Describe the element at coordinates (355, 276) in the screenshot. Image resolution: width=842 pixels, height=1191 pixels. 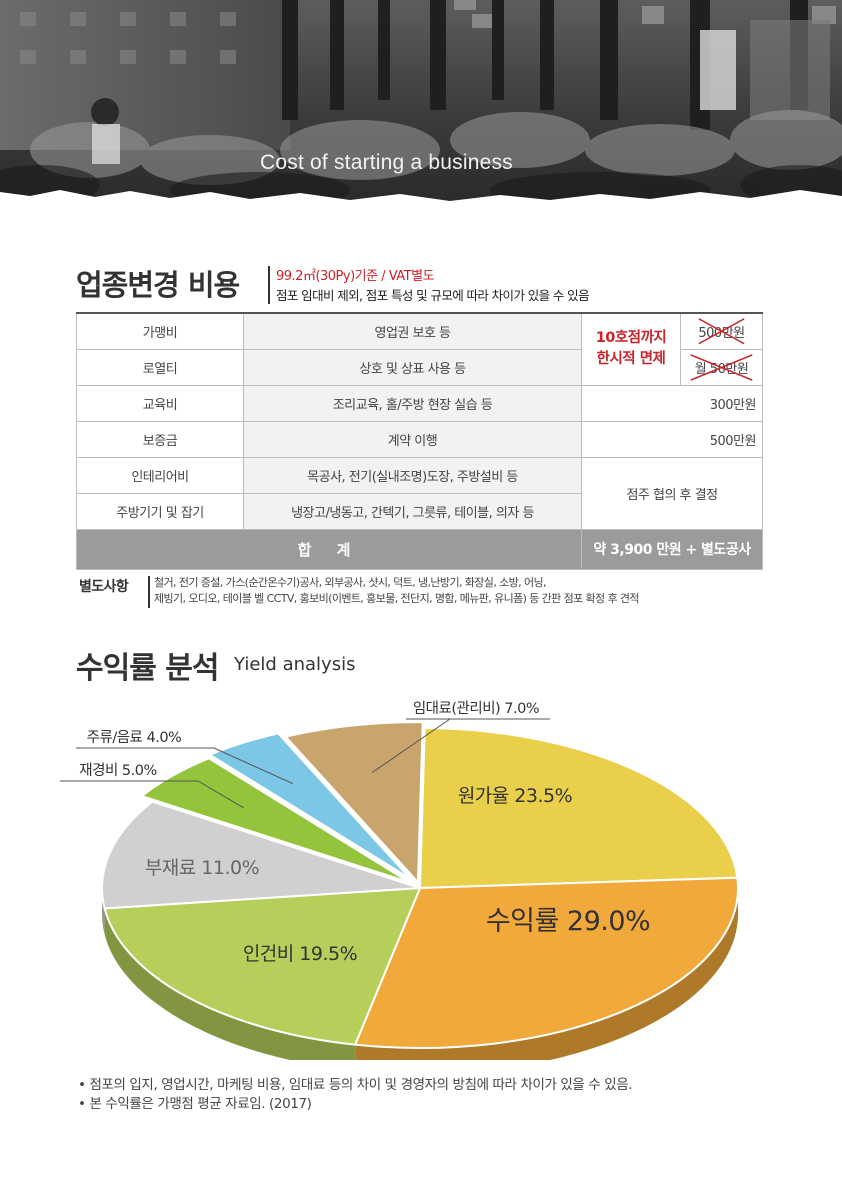
I see `cost-basis: 99.2㎡(30Py)기준 / VAT별도` at that location.